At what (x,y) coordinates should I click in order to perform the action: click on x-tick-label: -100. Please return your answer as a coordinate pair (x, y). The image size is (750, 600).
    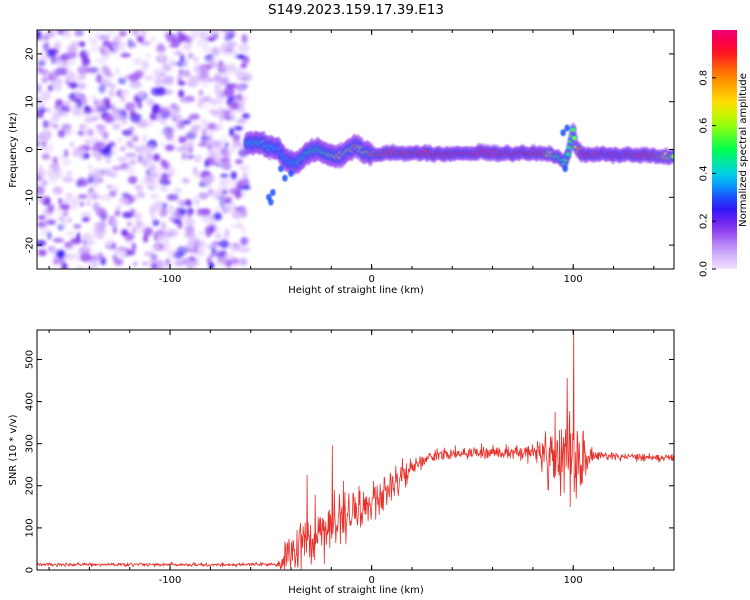
    Looking at the image, I should click on (170, 279).